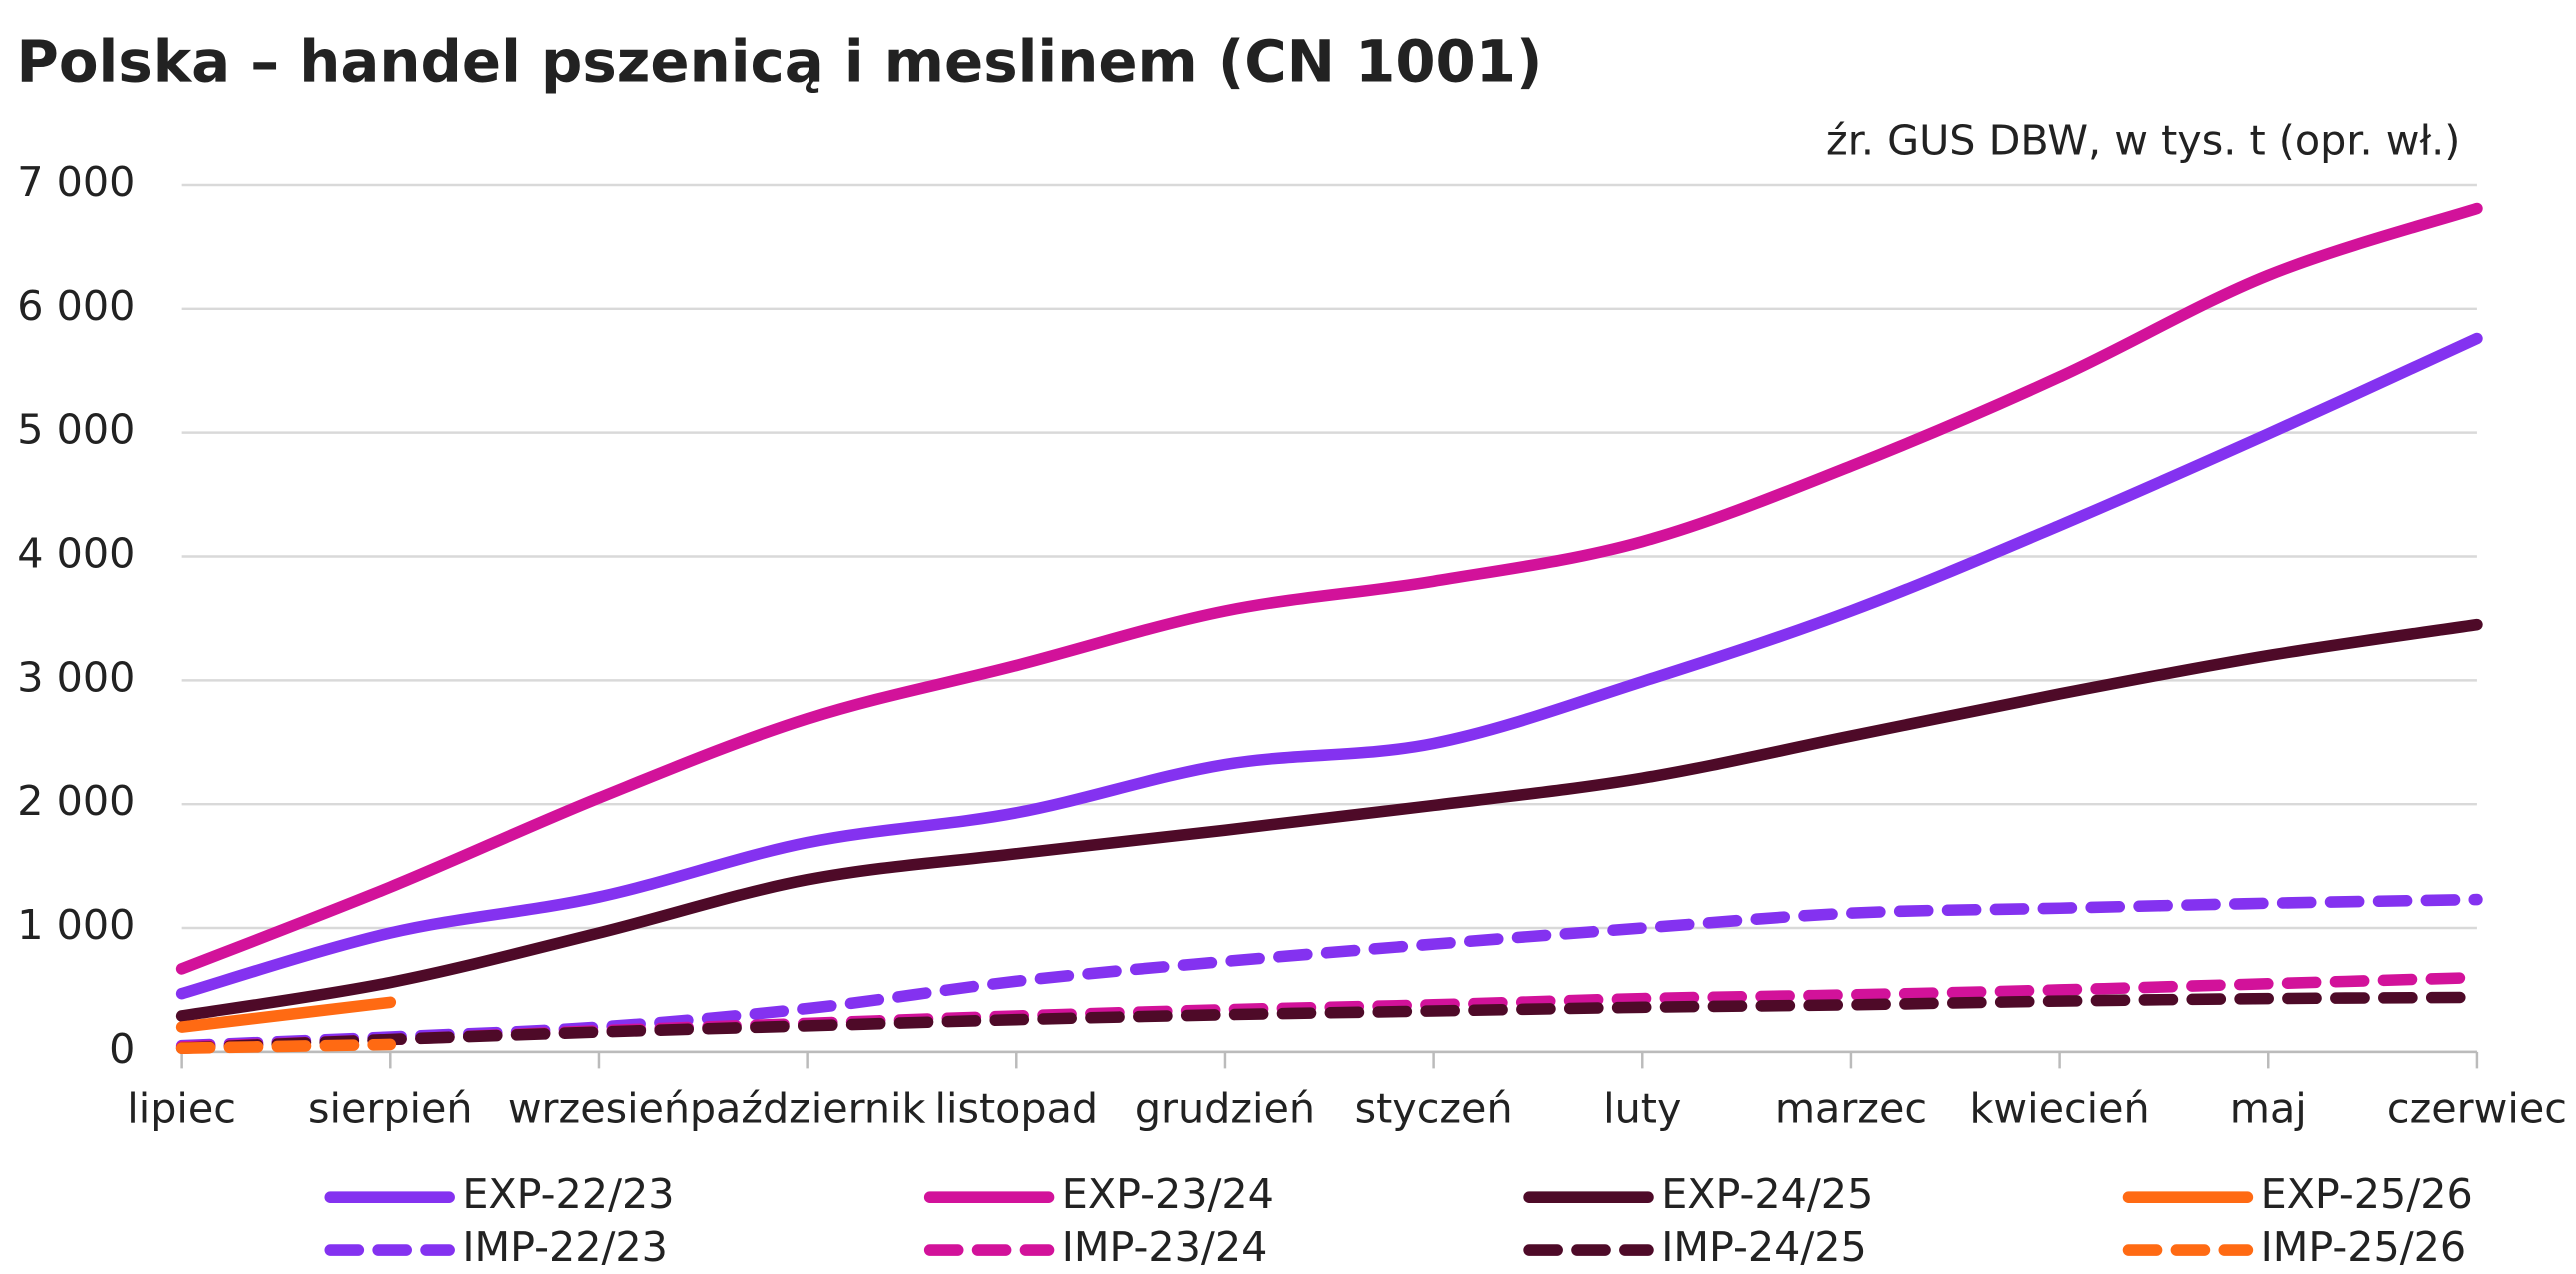 The image size is (2576, 1274). I want to click on legend-label: IMP-25/26, so click(2364, 1247).